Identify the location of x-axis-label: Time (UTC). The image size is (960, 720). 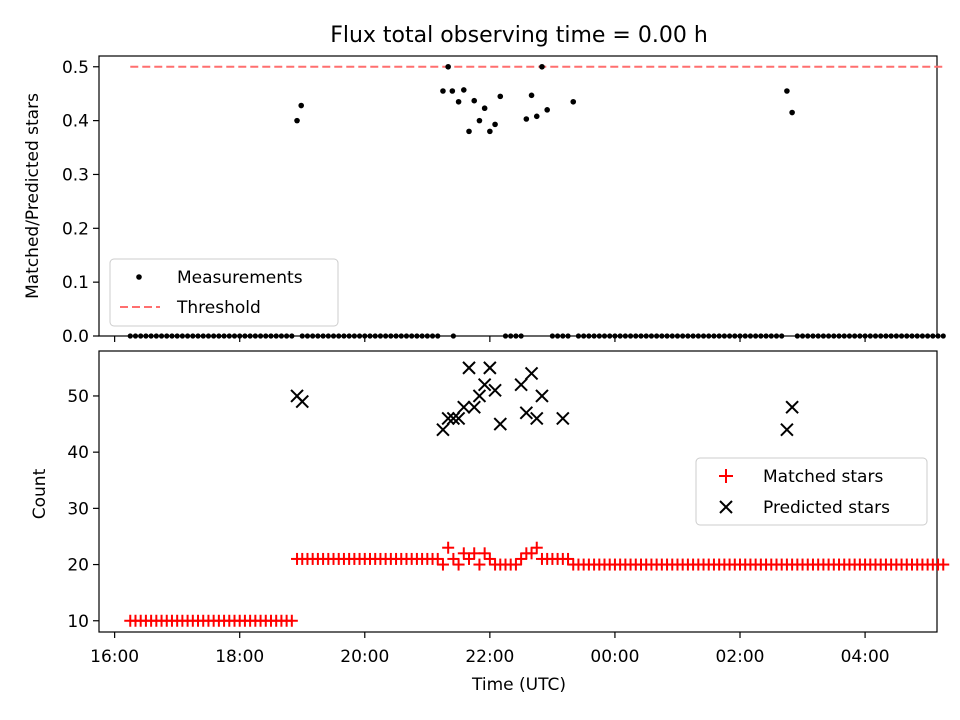
(518, 685).